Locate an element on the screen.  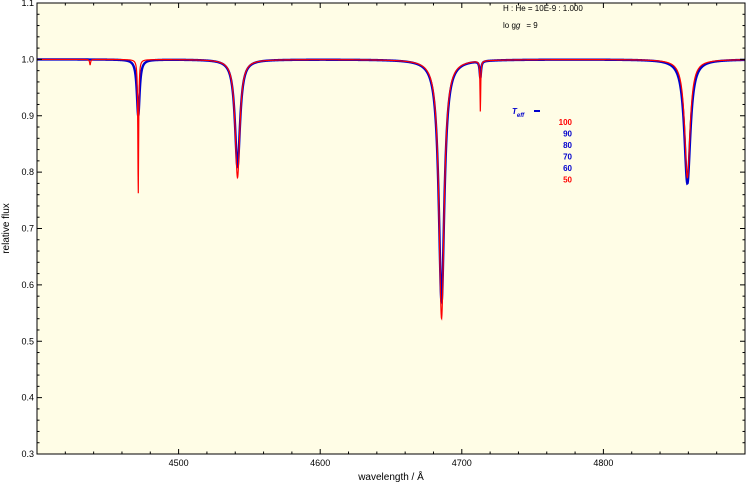
x-tick-label: 4800 is located at coordinates (603, 463).